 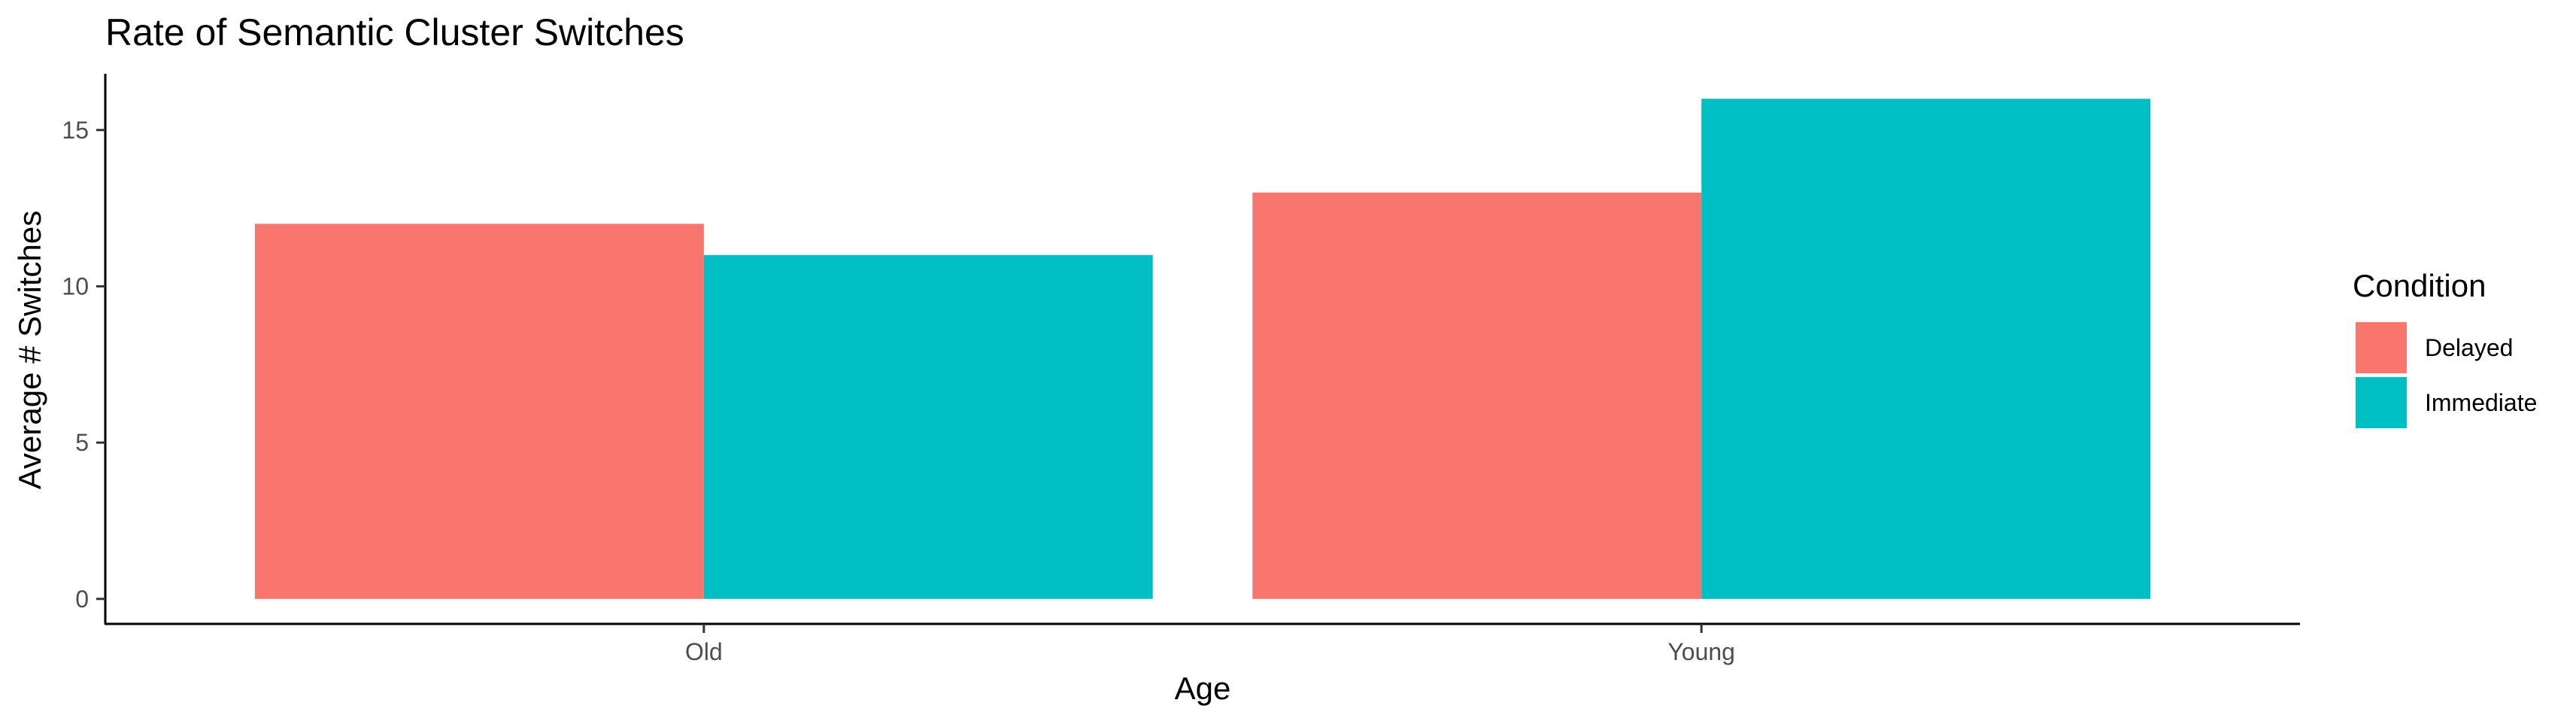 I want to click on legend: Condition Delayed Immediate, so click(x=2445, y=348).